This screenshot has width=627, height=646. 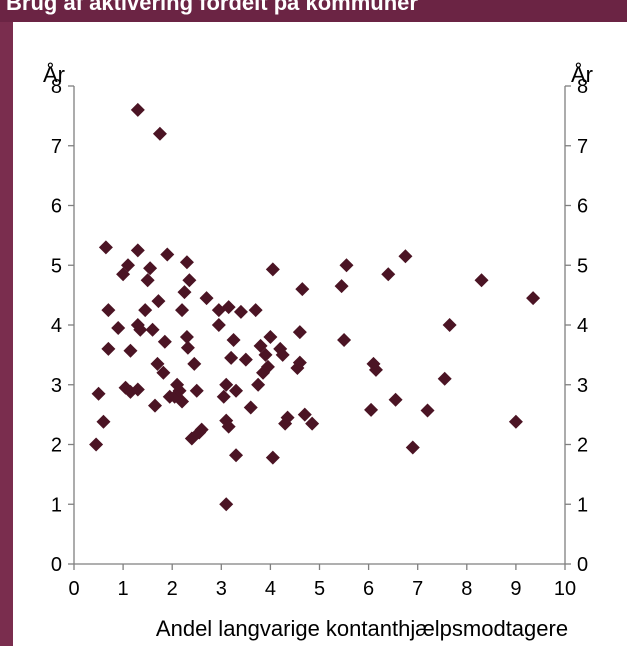 I want to click on y-tick-label-right: 8, so click(x=582, y=87).